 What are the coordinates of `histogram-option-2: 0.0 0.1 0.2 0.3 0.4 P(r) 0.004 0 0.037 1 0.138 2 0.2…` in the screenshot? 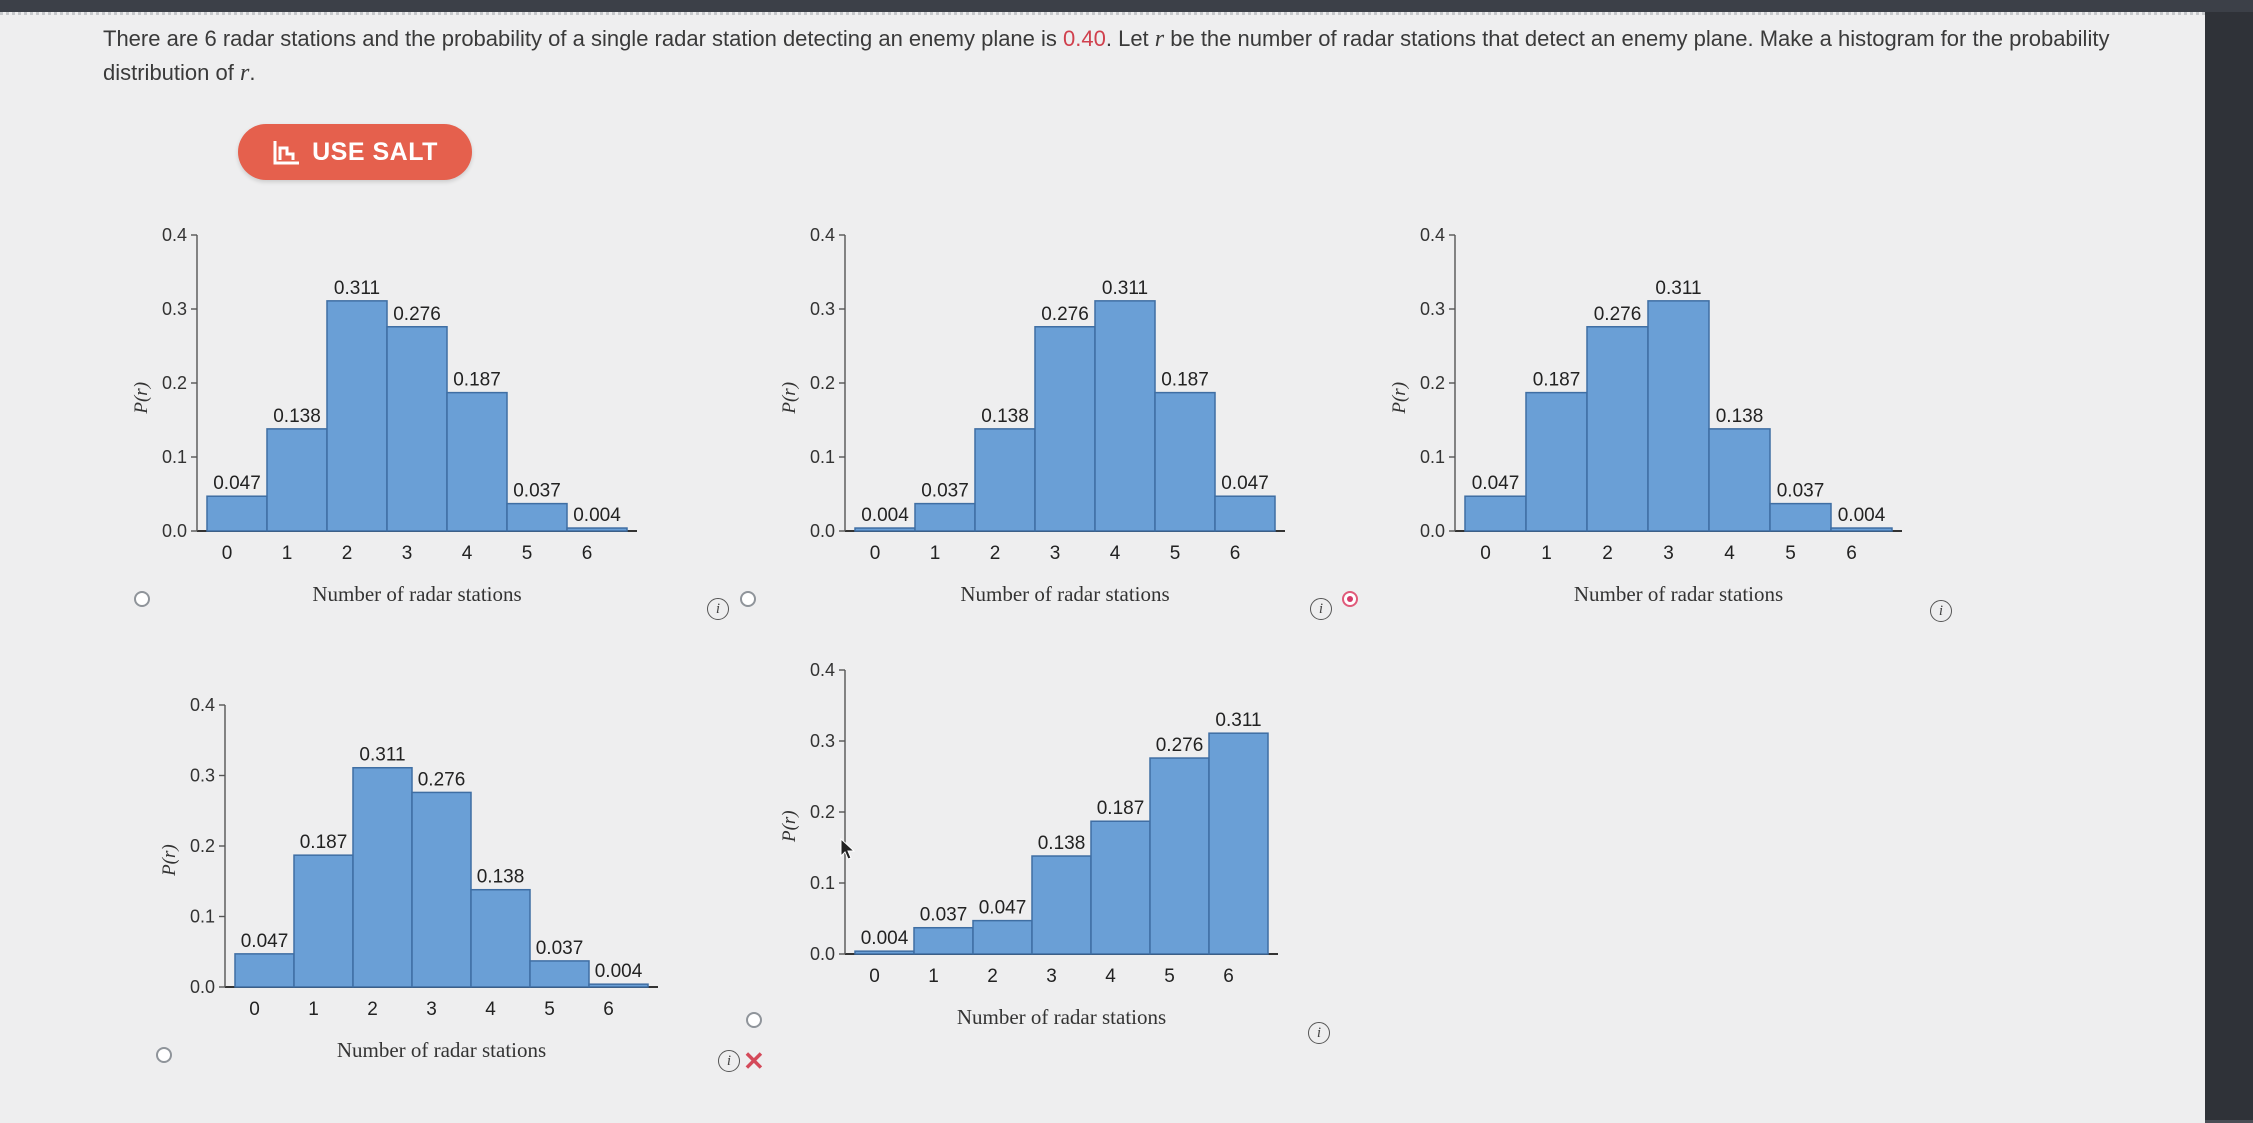 It's located at (1032, 415).